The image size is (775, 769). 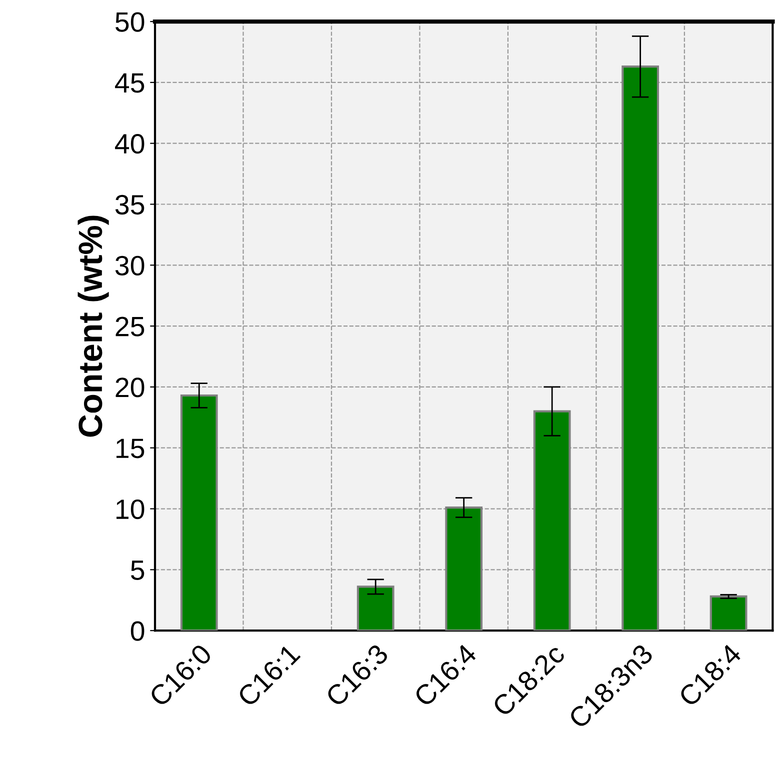 What do you see at coordinates (93, 326) in the screenshot?
I see `y-axis-title: Content (wt%)` at bounding box center [93, 326].